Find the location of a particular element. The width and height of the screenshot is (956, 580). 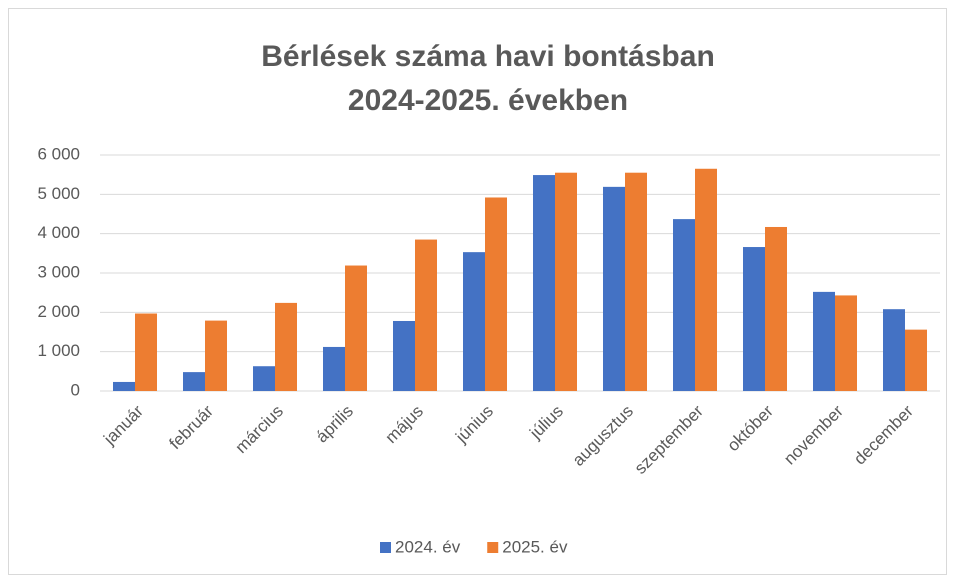

y-tick-label: 0 is located at coordinates (75, 389).